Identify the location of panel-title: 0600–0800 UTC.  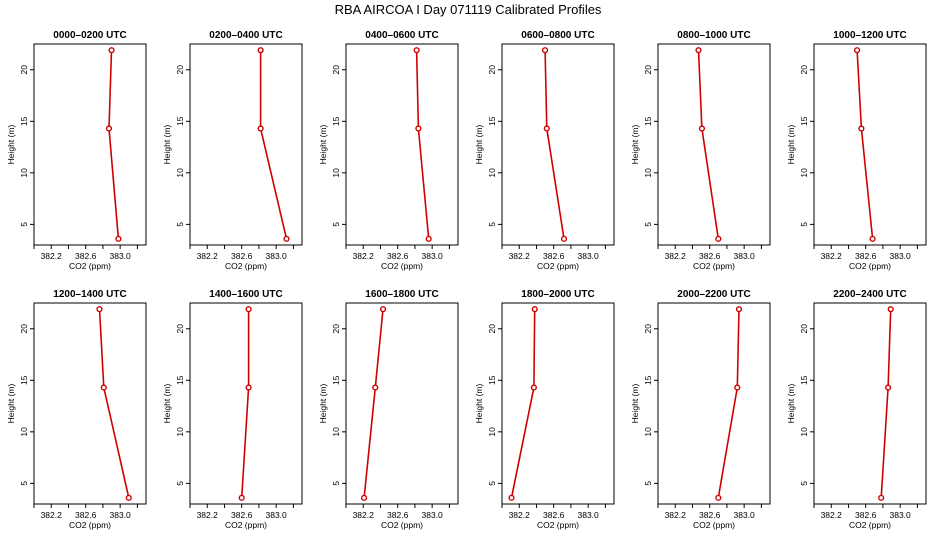
(557, 35).